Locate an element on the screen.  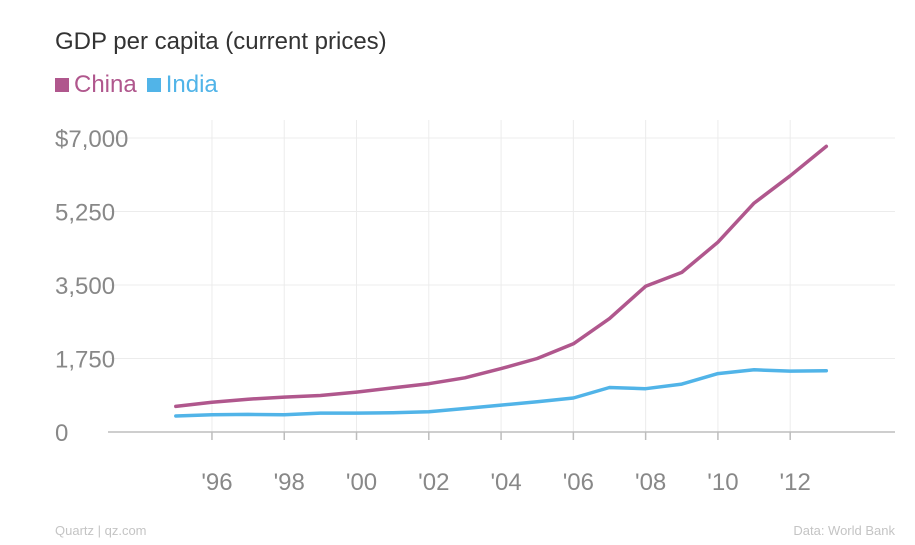
legend-item-china: China is located at coordinates (96, 85).